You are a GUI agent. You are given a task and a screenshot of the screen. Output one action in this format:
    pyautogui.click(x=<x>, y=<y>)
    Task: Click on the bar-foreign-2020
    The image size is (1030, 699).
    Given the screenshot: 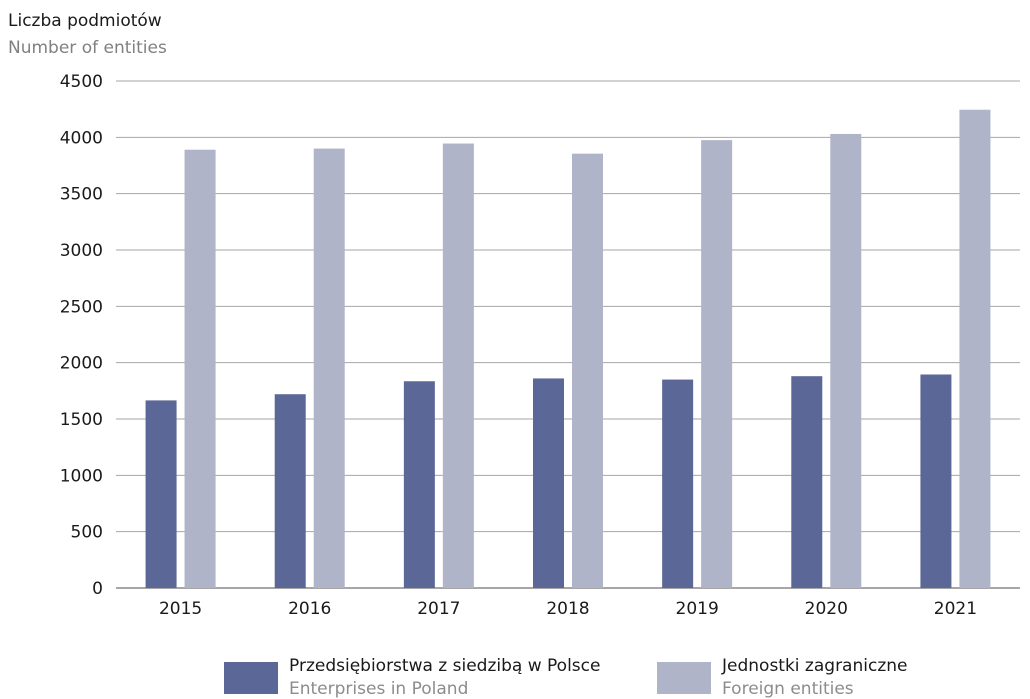 What is the action you would take?
    pyautogui.click(x=846, y=360)
    